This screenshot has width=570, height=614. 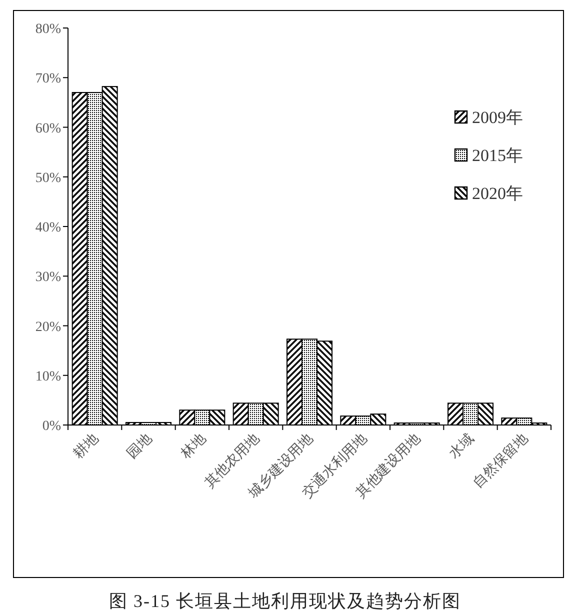 I want to click on y-tick-label: 10%, so click(x=48, y=376).